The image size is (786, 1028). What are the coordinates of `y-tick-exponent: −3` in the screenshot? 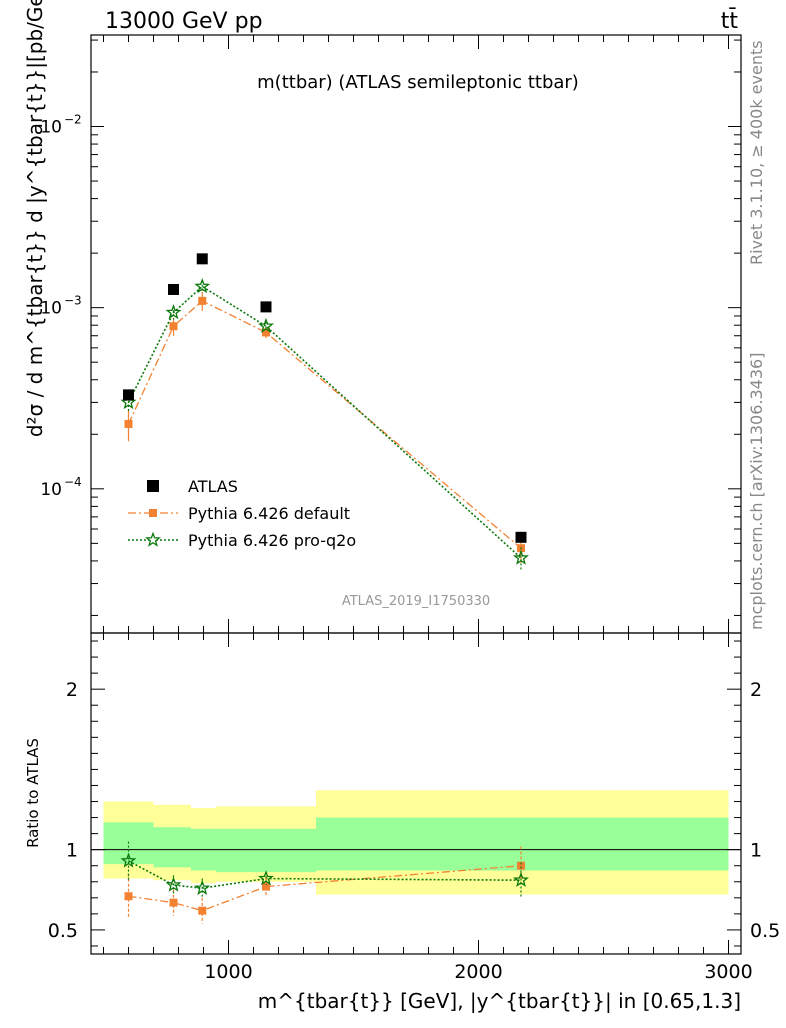 It's located at (73, 301).